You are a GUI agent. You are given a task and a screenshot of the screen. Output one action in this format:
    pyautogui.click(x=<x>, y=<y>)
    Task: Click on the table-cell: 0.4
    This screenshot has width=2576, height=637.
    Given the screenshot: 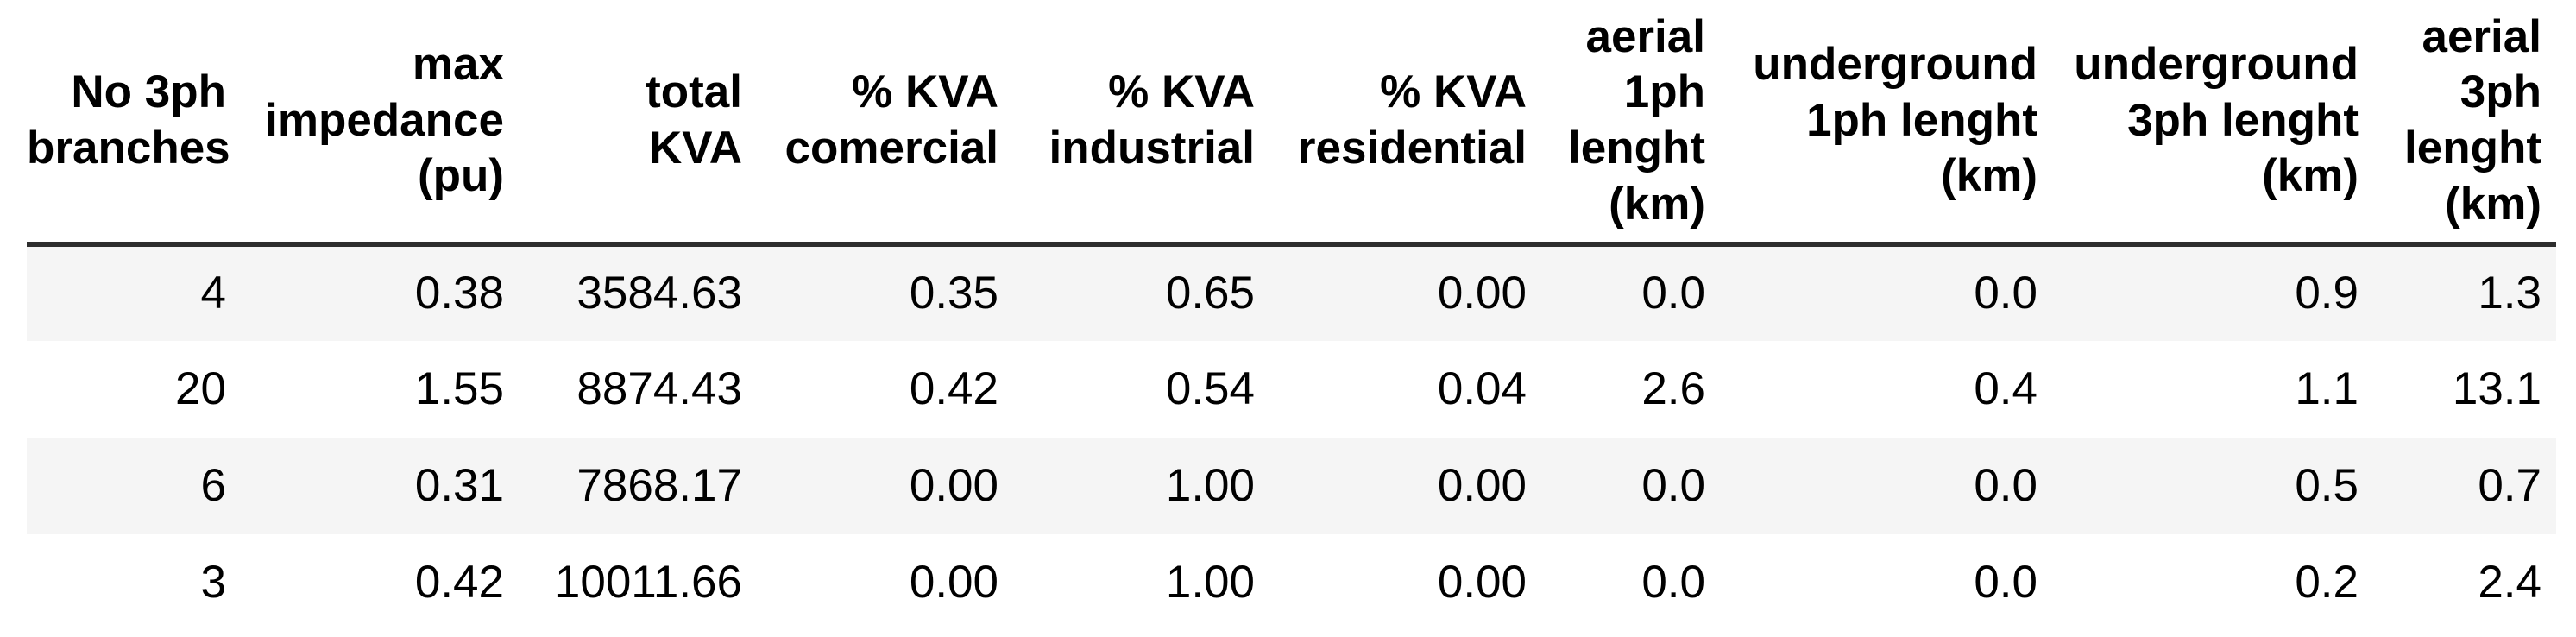 What is the action you would take?
    pyautogui.click(x=2006, y=388)
    